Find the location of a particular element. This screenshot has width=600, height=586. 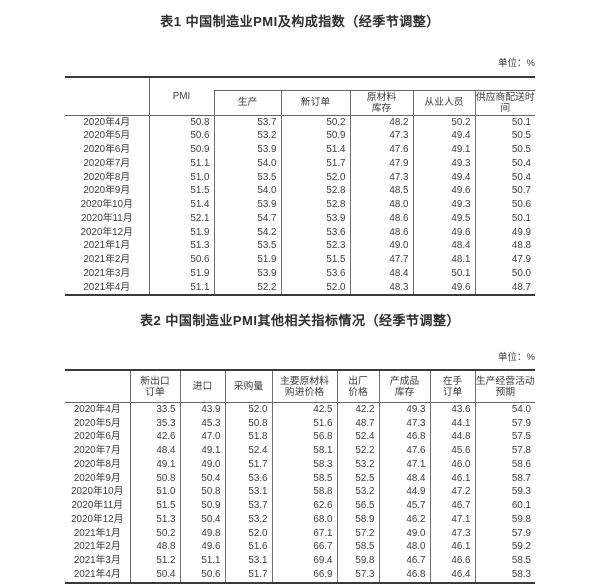

cell-value: 49.8 is located at coordinates (202, 533).